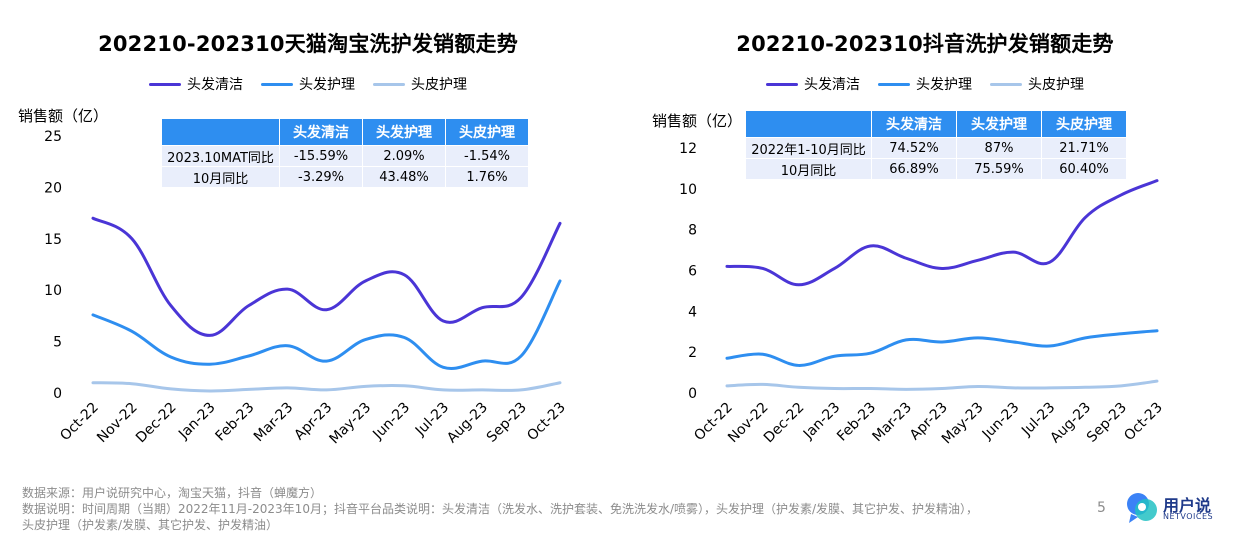 Image resolution: width=1233 pixels, height=534 pixels. I want to click on x-tick-label: May-23, so click(350, 424).